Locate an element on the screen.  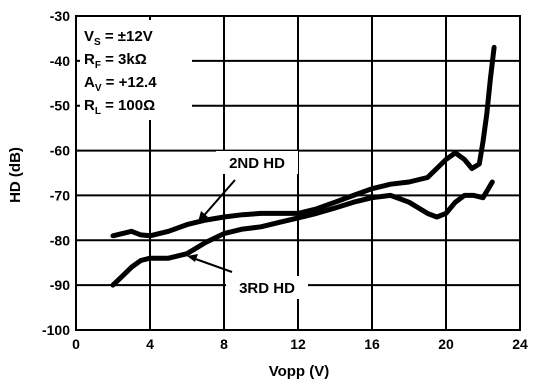
y-axis-title: HD (dB) is located at coordinates (15, 175).